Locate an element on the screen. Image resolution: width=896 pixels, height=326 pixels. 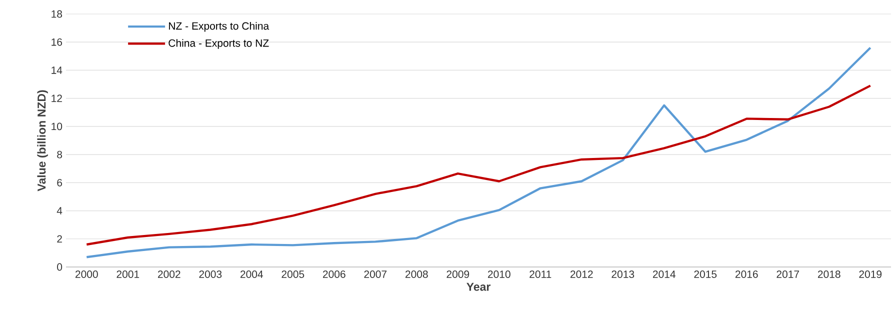
x-tick-label: 2018 is located at coordinates (829, 274).